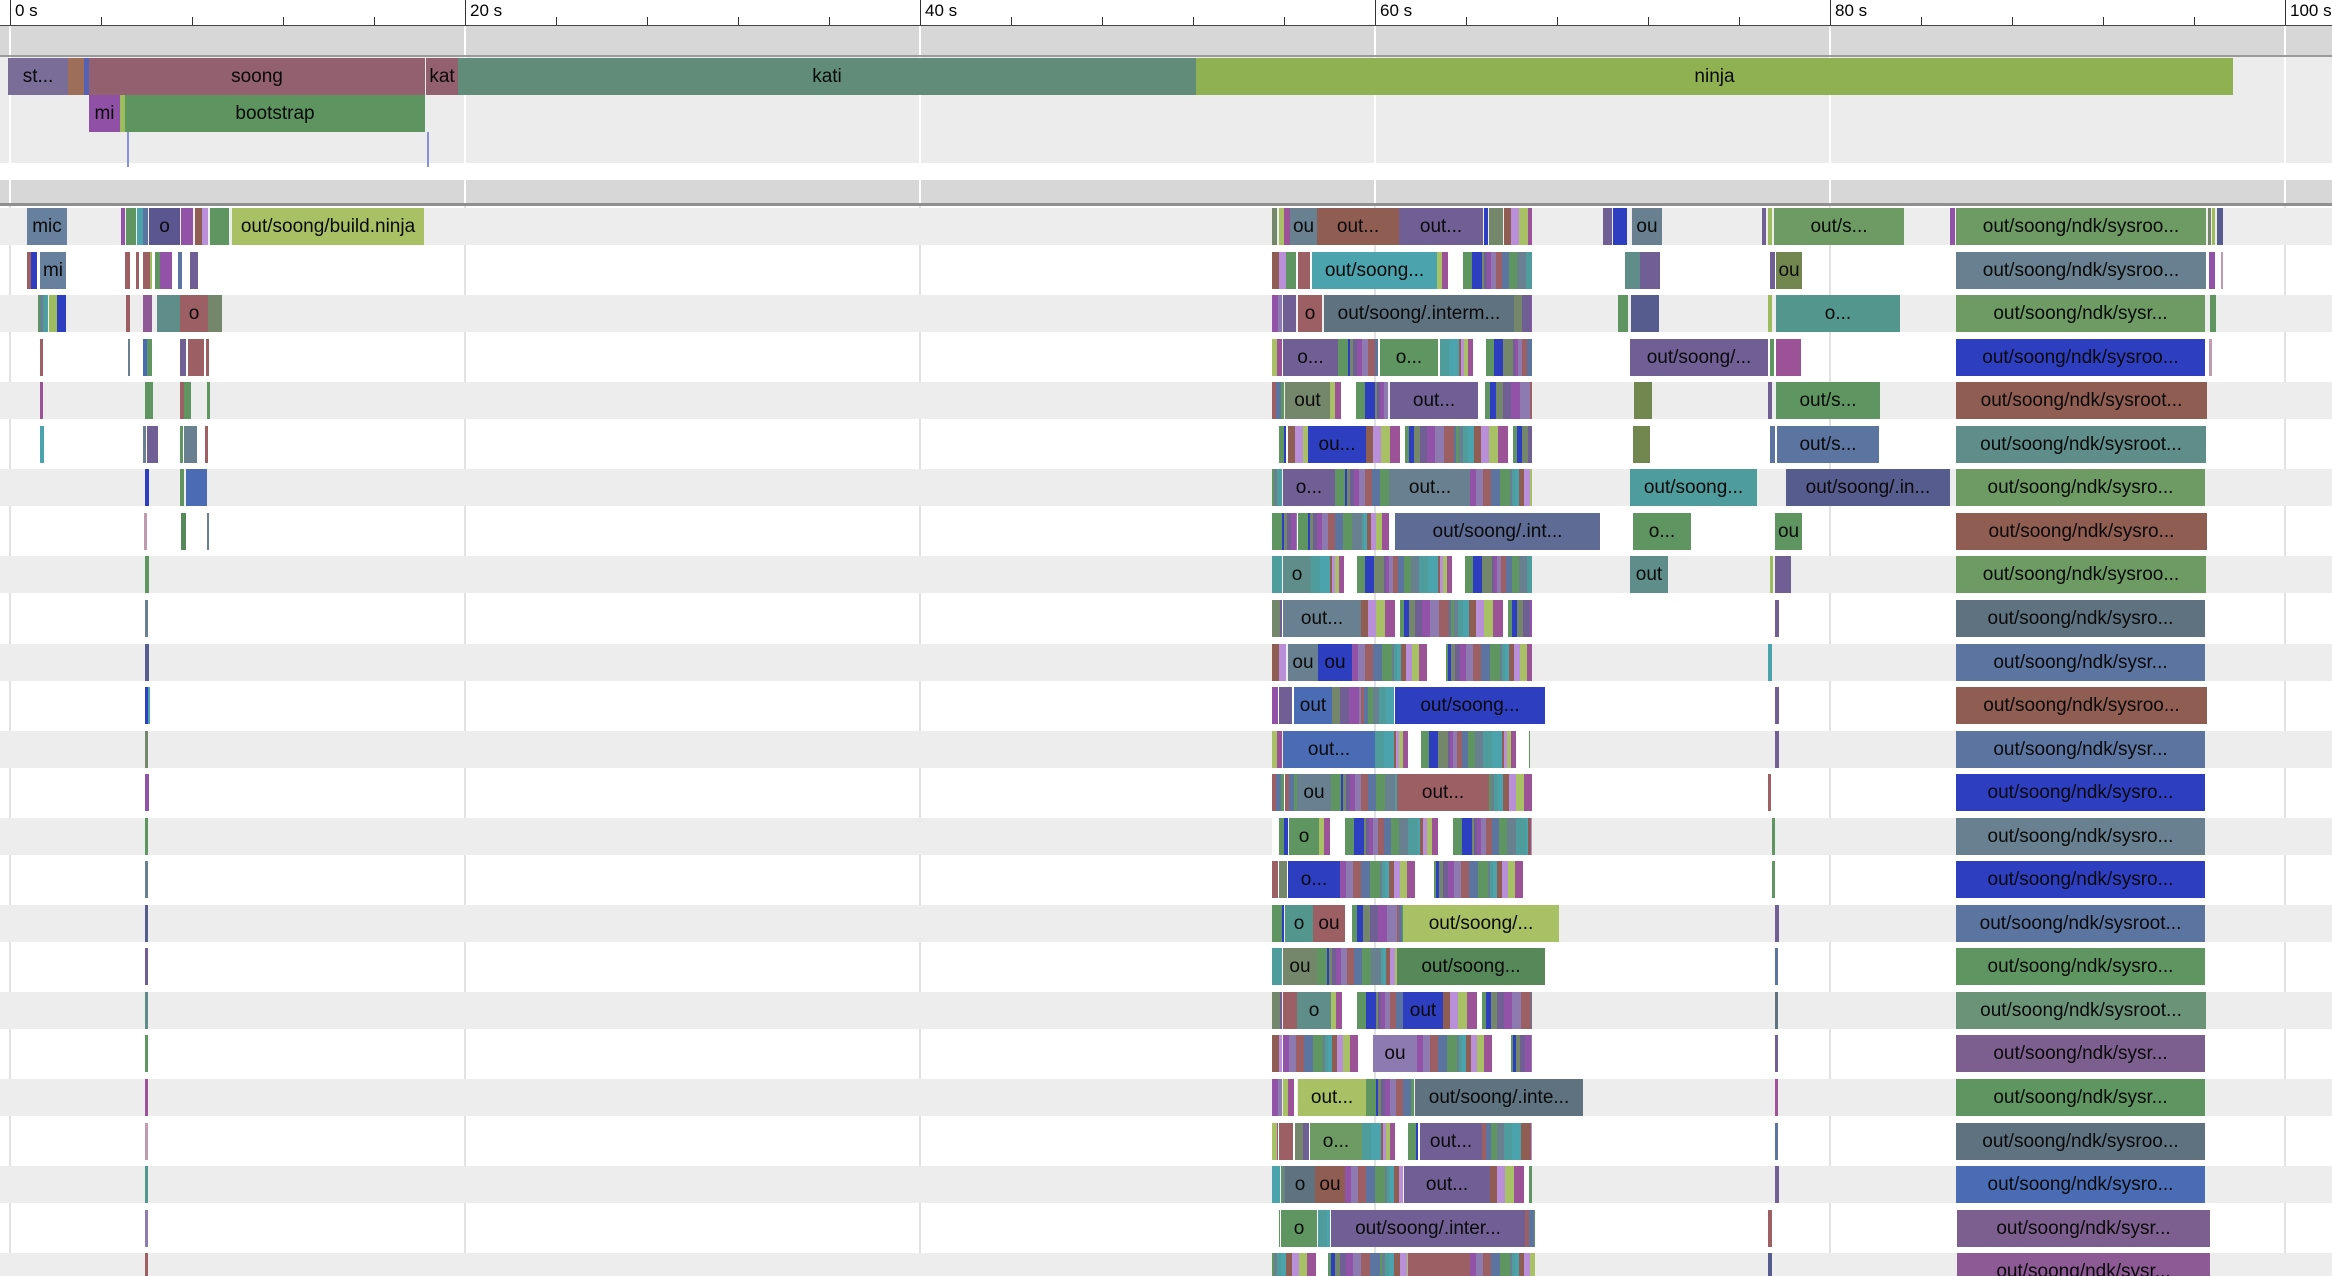  What do you see at coordinates (328, 226) in the screenshot?
I see `trace-slice: out/soong/build.ninja` at bounding box center [328, 226].